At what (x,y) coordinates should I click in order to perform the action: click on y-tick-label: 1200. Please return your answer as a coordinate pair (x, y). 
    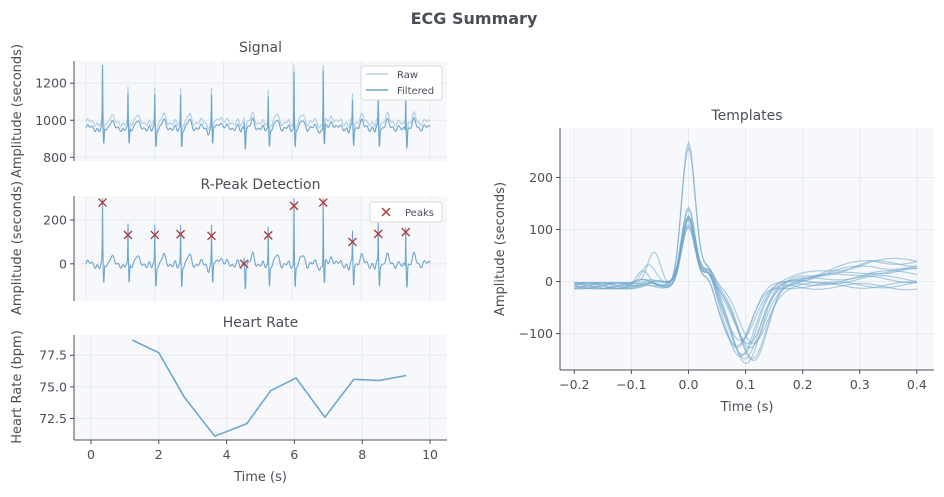
    Looking at the image, I should click on (51, 83).